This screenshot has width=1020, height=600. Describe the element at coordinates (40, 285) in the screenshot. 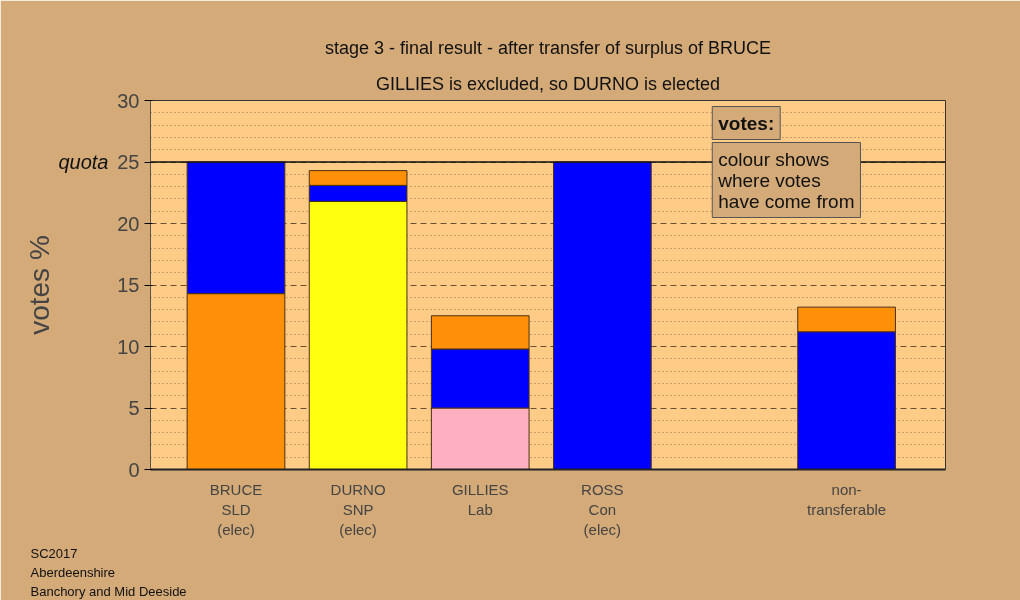

I see `y-axis-title: votes %` at that location.